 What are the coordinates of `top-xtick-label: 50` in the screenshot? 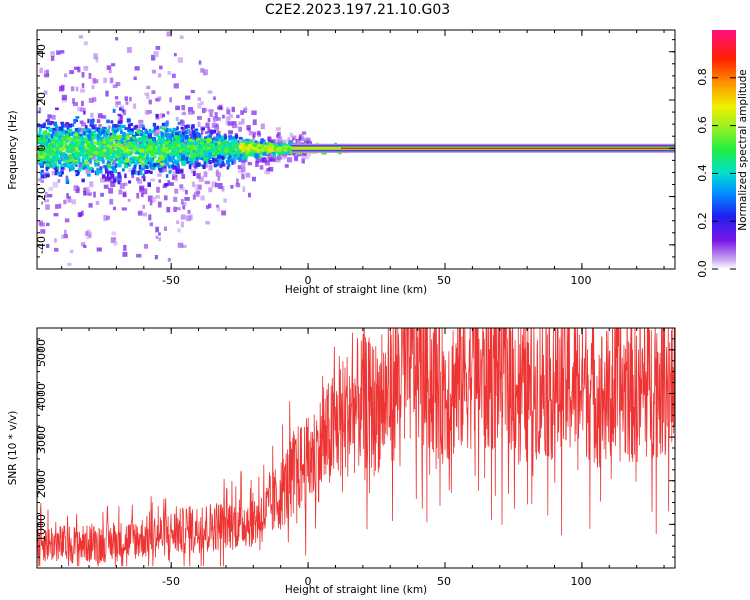 It's located at (444, 280).